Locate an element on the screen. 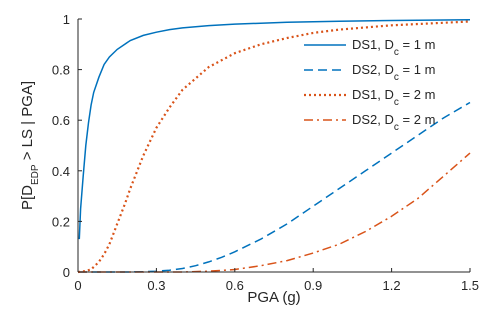 The height and width of the screenshot is (326, 482). x-tick-label: 0.6 is located at coordinates (235, 285).